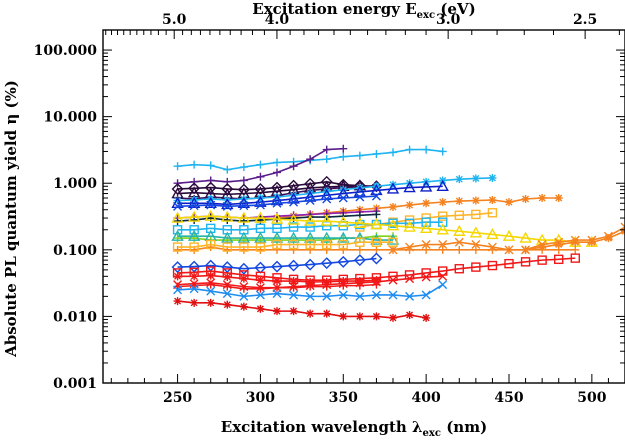 The height and width of the screenshot is (442, 625). I want to click on y-tick-label: 1.000, so click(75, 184).